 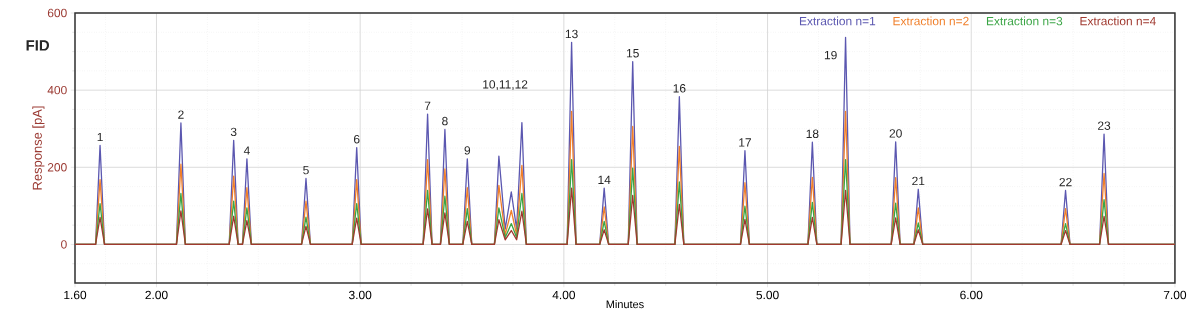 What do you see at coordinates (75, 295) in the screenshot?
I see `x-tick-label: 1.60` at bounding box center [75, 295].